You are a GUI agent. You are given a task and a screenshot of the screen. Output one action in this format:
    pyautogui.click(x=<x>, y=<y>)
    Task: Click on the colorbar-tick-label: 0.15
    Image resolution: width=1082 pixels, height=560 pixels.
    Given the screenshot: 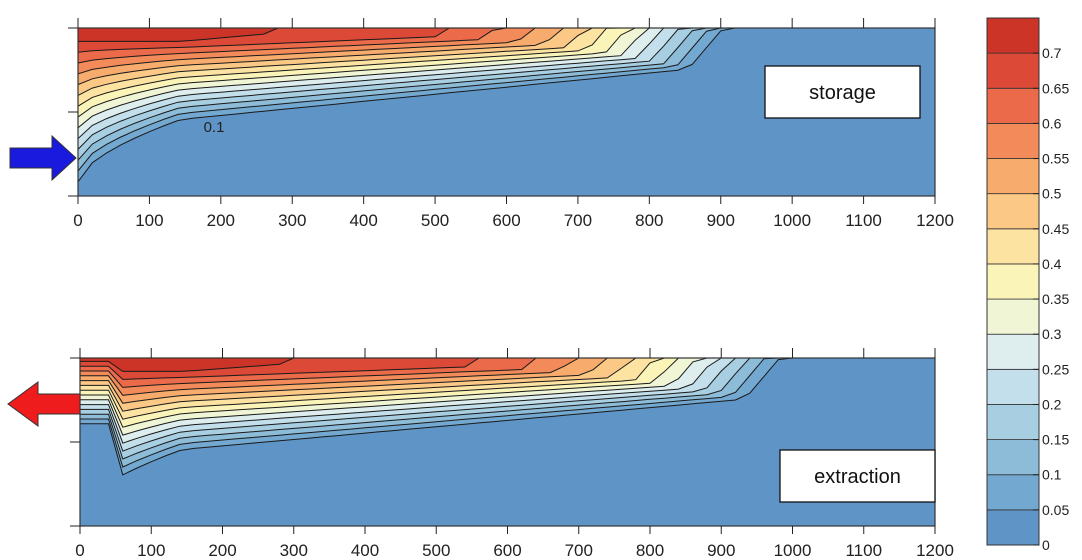 What is the action you would take?
    pyautogui.click(x=1055, y=440)
    